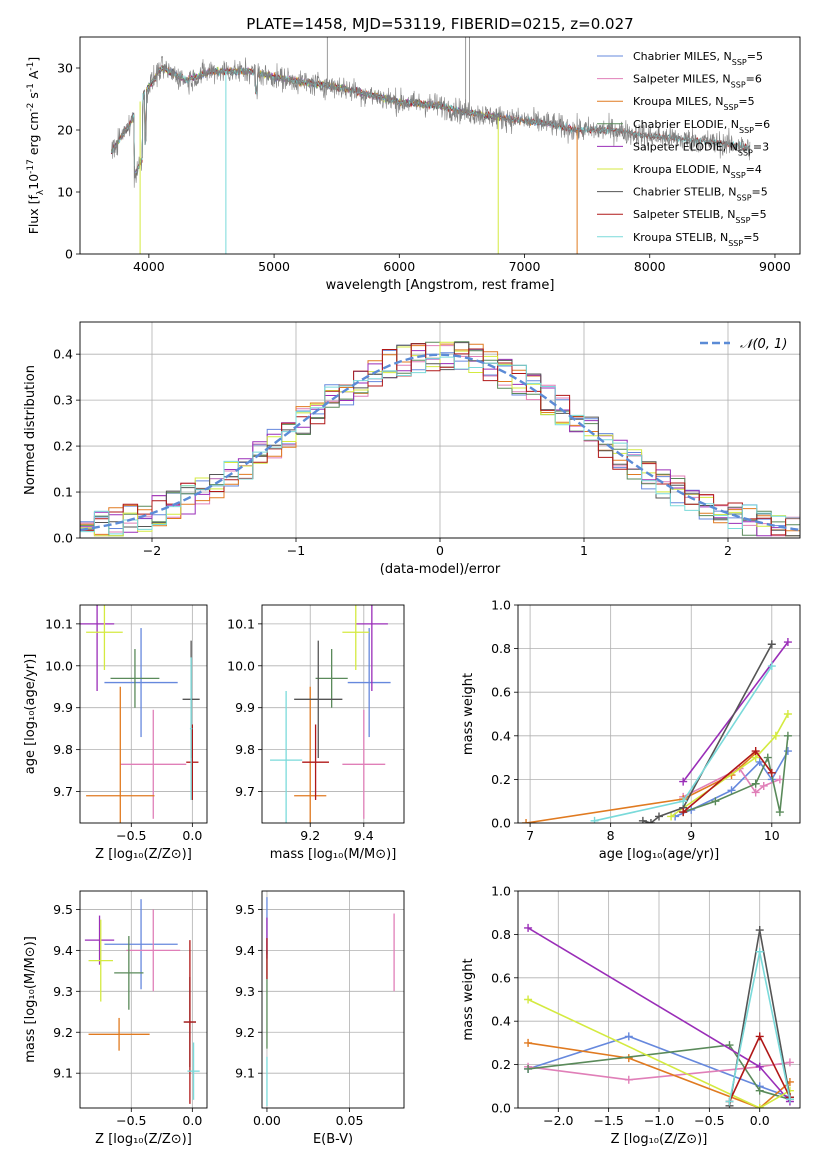  Describe the element at coordinates (296, 550) in the screenshot. I see `x-tick-label: −1` at that location.